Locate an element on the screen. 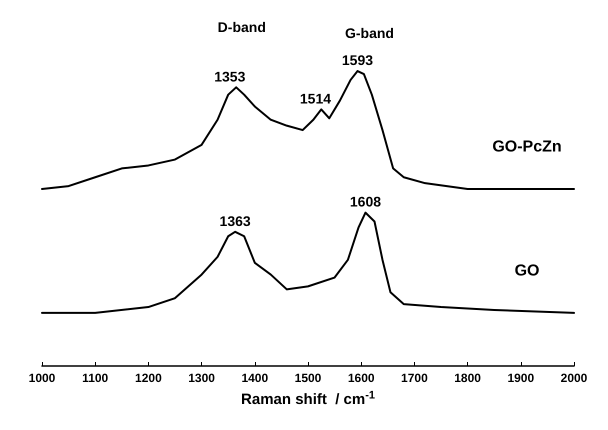 The width and height of the screenshot is (608, 430). x-tick-label: 1400 is located at coordinates (254, 378).